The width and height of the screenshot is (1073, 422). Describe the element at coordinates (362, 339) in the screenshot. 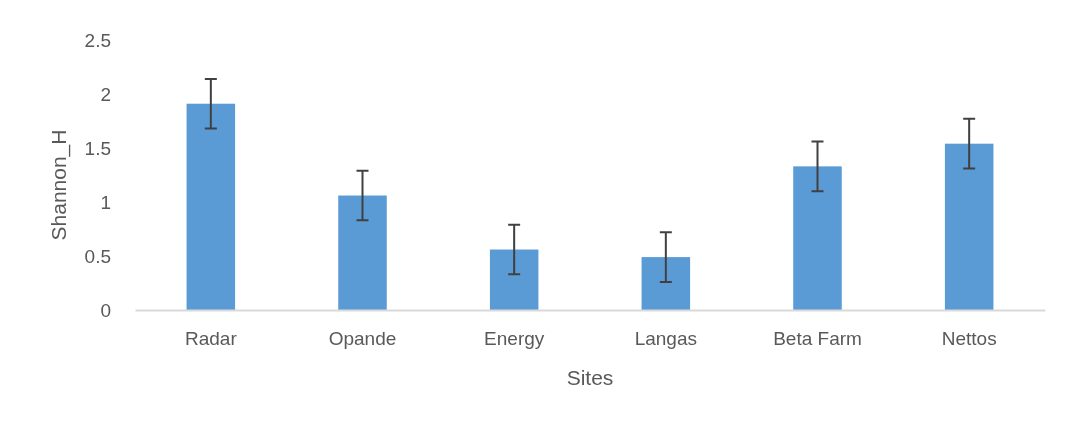

I see `x-tick-label: Opande` at that location.